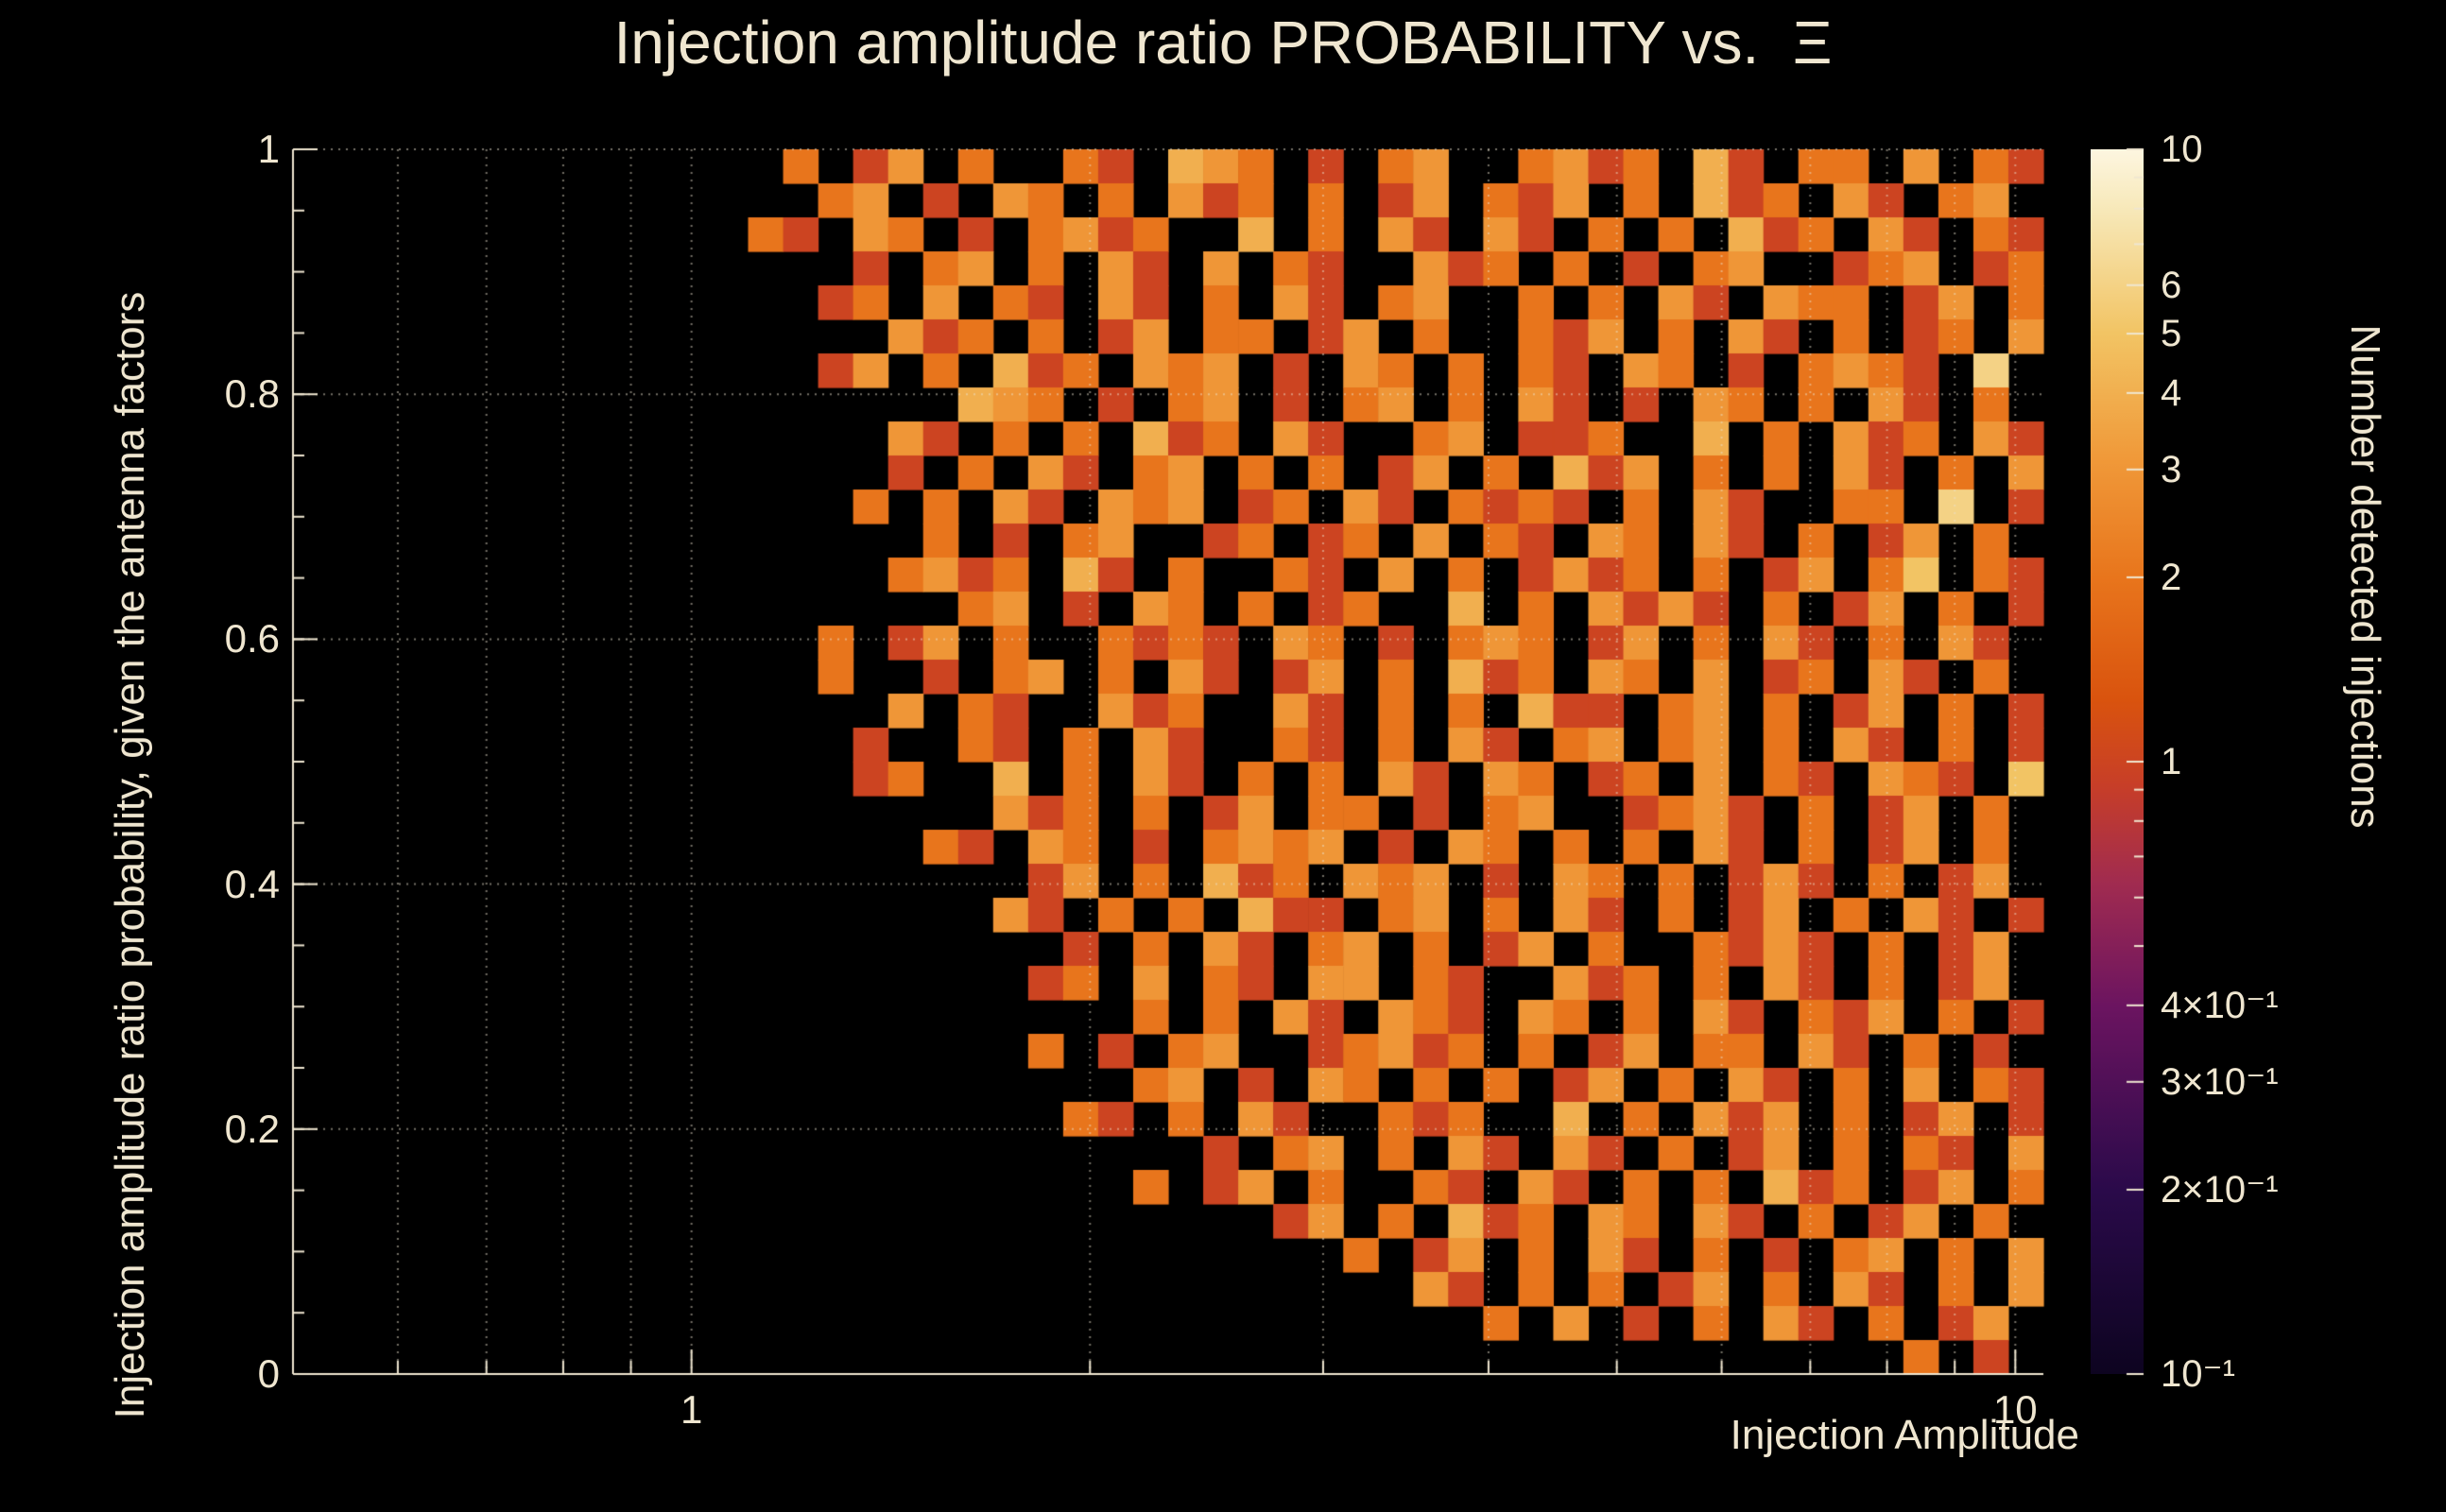 The image size is (2446, 1512). Describe the element at coordinates (252, 883) in the screenshot. I see `y-axis-tick-label: 0.4` at that location.